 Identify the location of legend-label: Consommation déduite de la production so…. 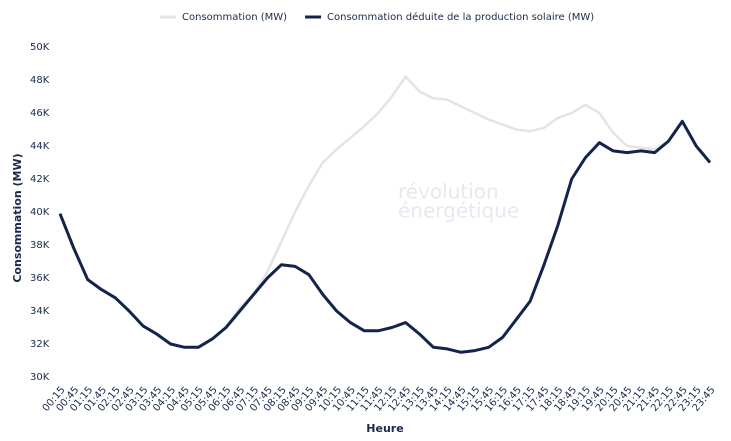
(460, 17).